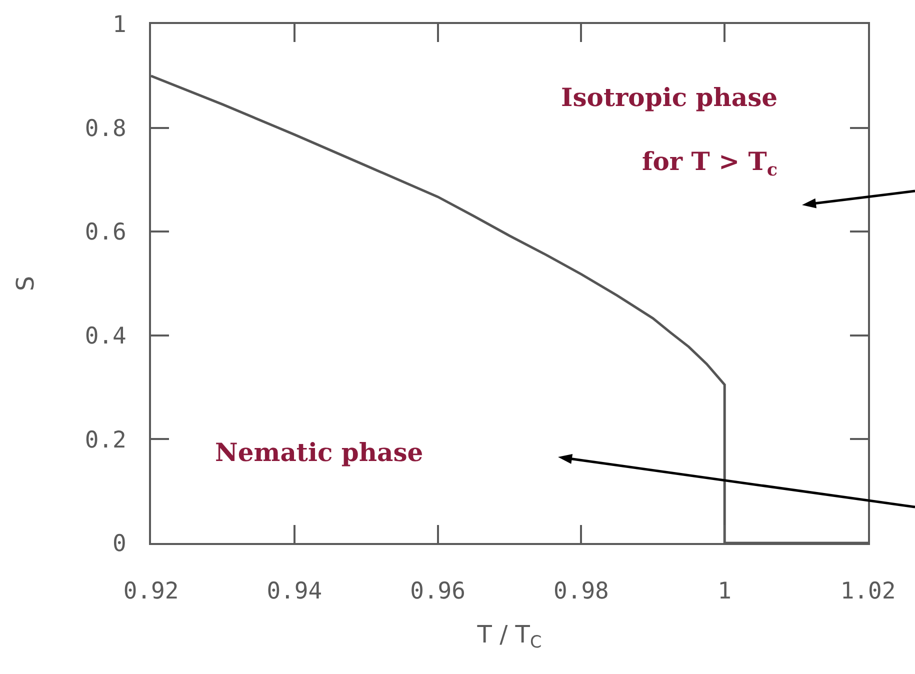 The height and width of the screenshot is (674, 915). I want to click on y-tick-label: 1, so click(119, 25).